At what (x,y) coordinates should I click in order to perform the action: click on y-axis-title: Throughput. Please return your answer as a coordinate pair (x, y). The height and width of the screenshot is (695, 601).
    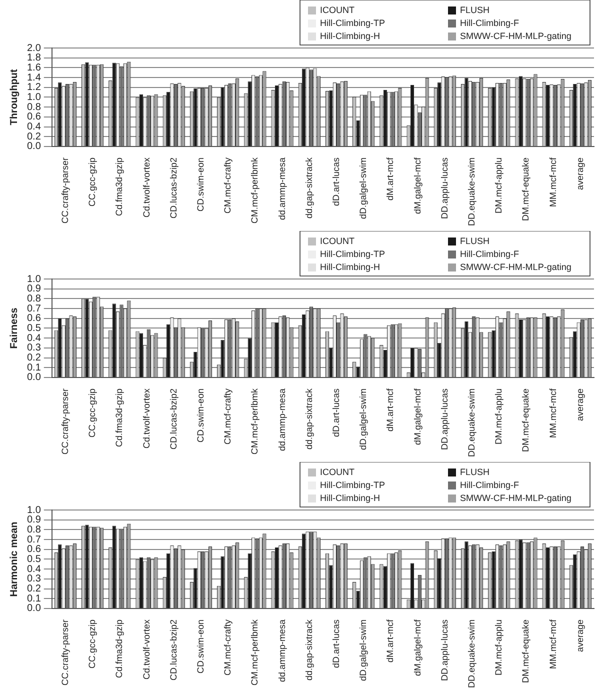
    Looking at the image, I should click on (14, 97).